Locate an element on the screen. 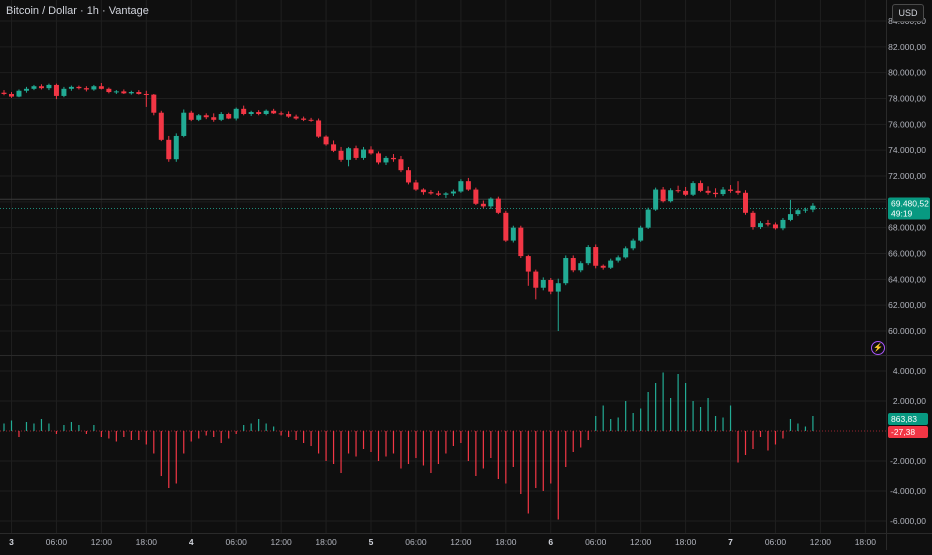 This screenshot has height=555, width=932. price-tick-label: 62.000,00 is located at coordinates (907, 305).